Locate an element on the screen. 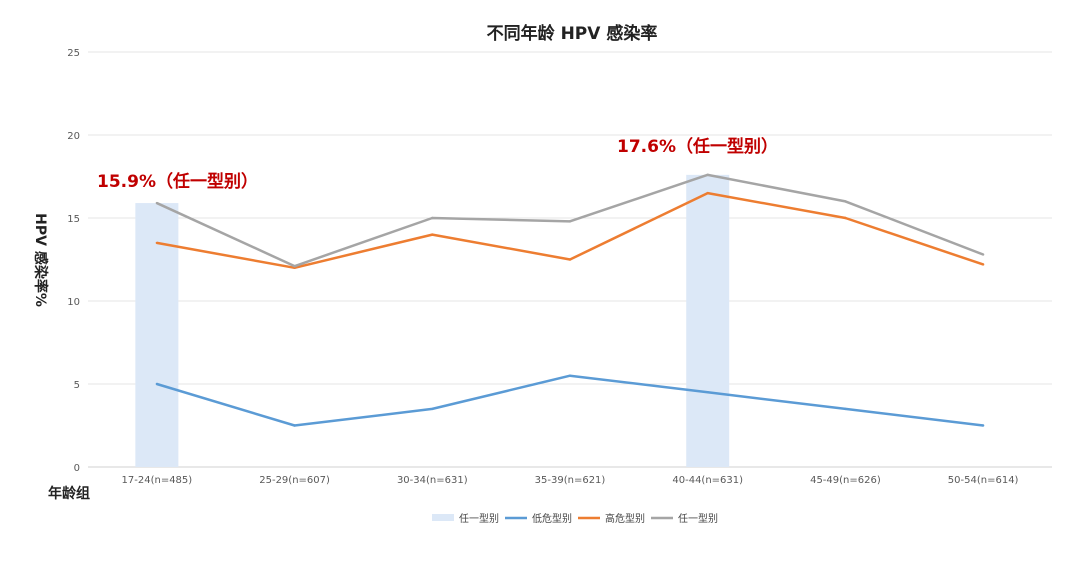  y-tick-label: 0 is located at coordinates (77, 468).